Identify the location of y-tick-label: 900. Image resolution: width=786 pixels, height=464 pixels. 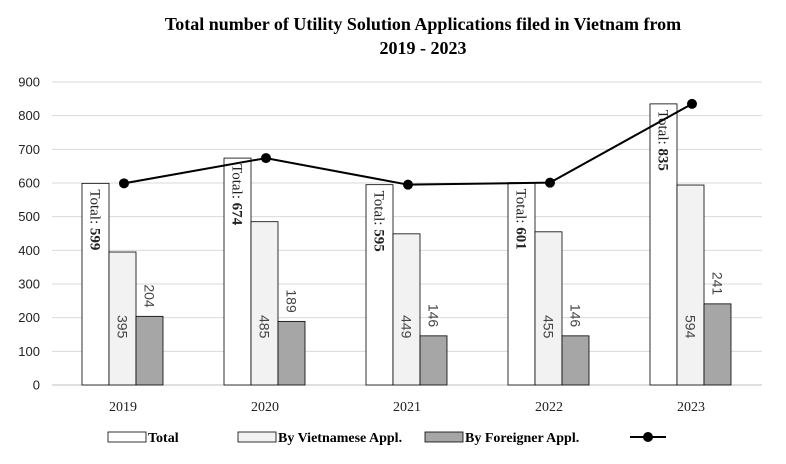
(29, 82).